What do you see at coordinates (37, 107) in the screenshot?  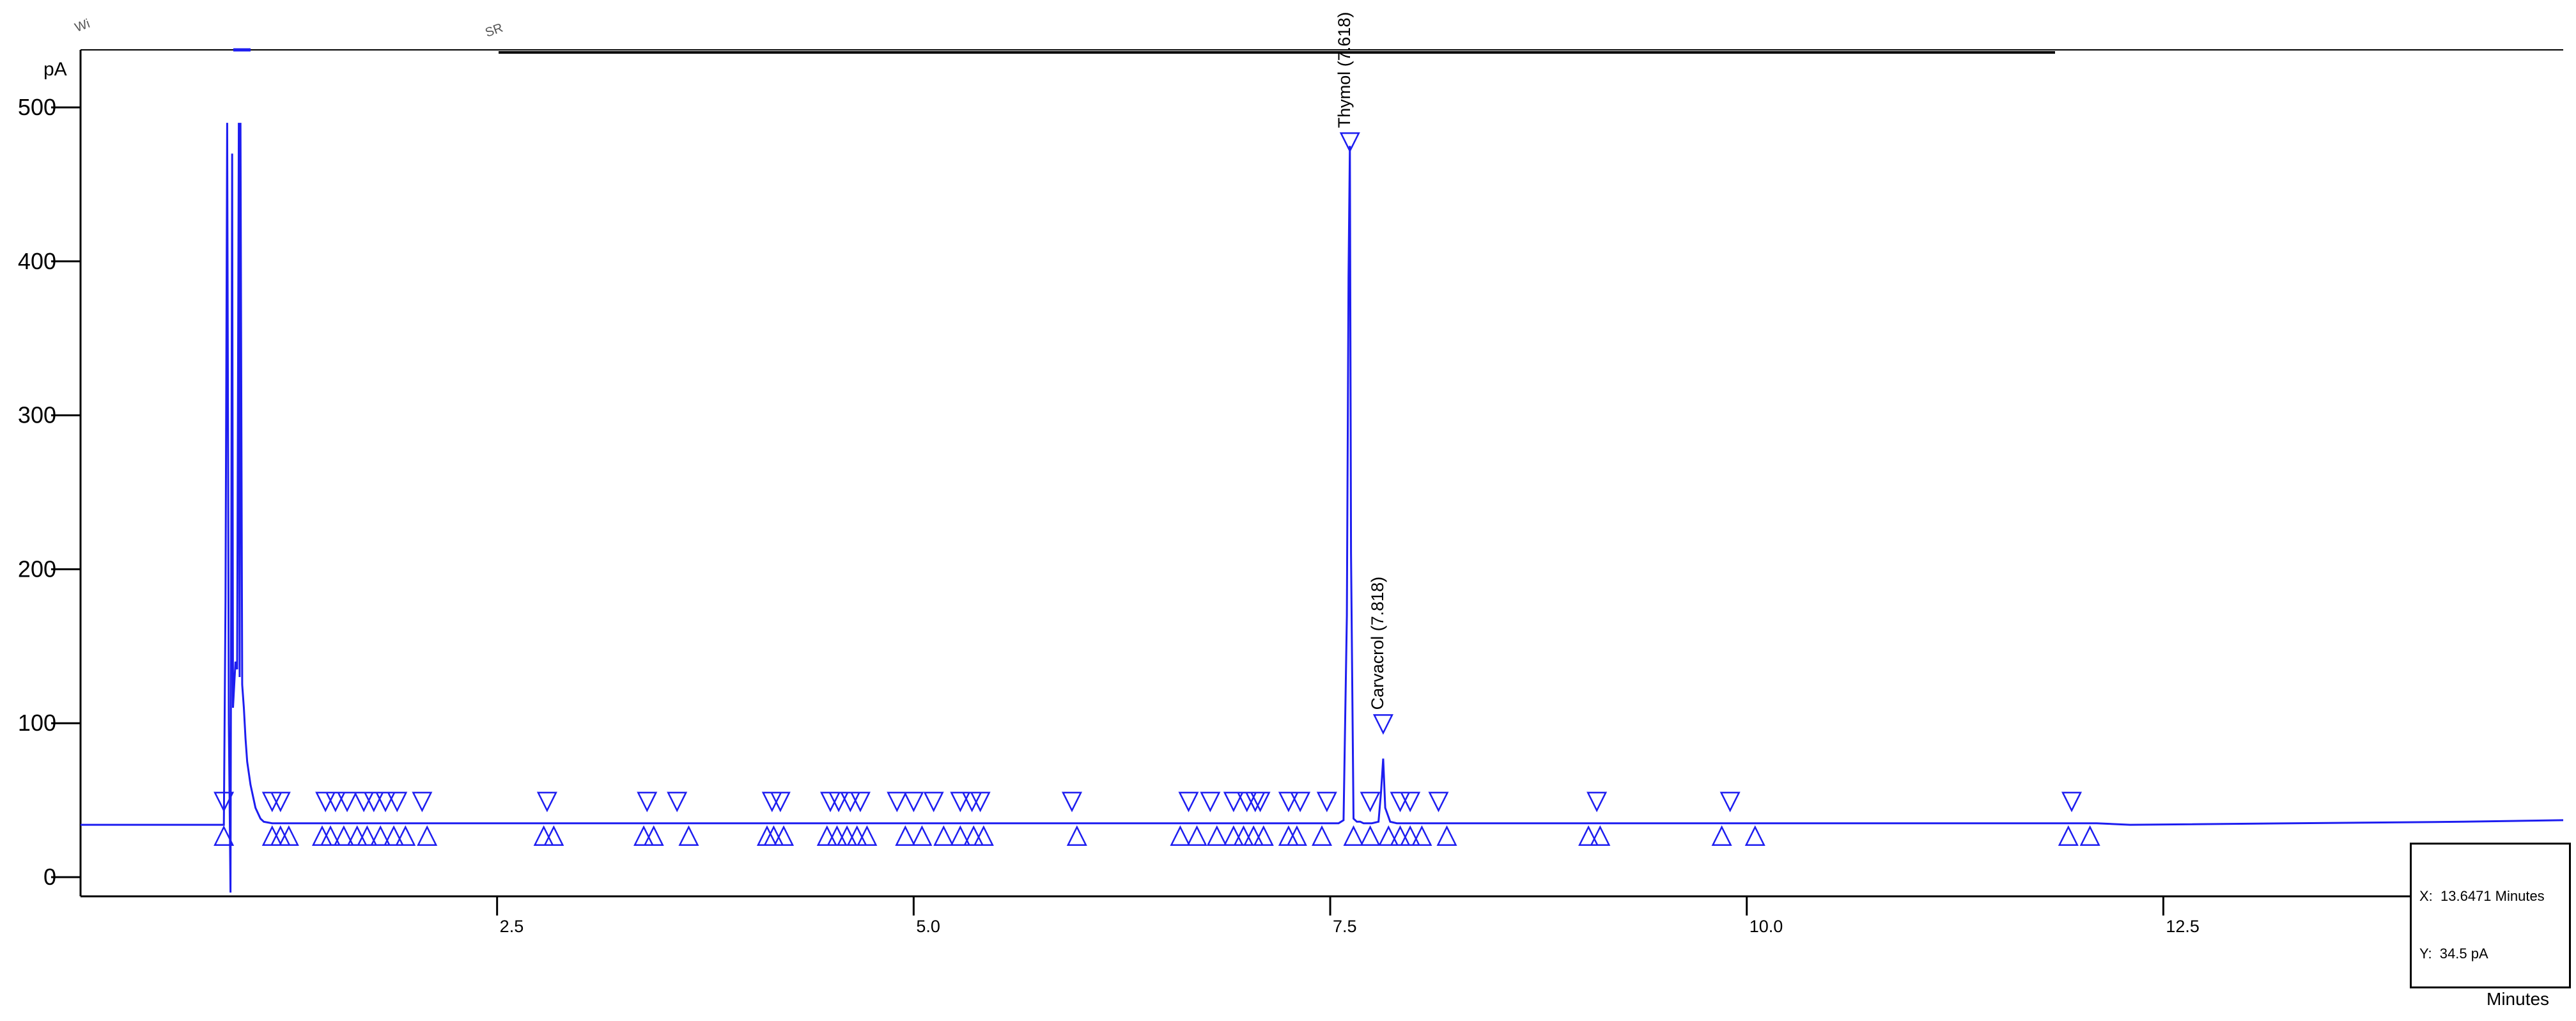 I see `y-tick-label: 500` at bounding box center [37, 107].